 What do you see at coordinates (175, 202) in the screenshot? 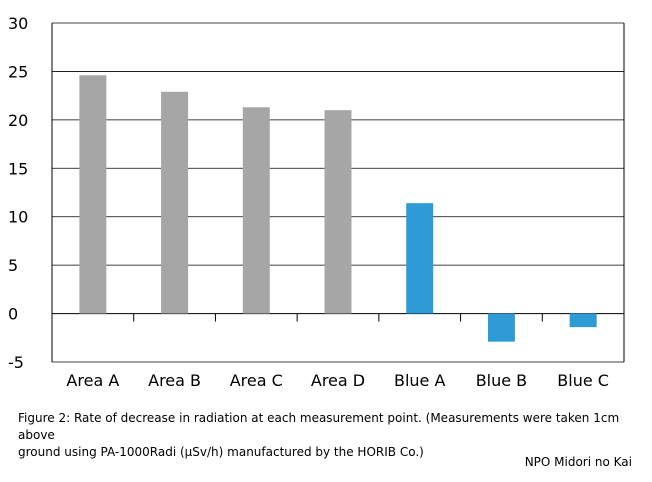
I see `bar-area-b` at bounding box center [175, 202].